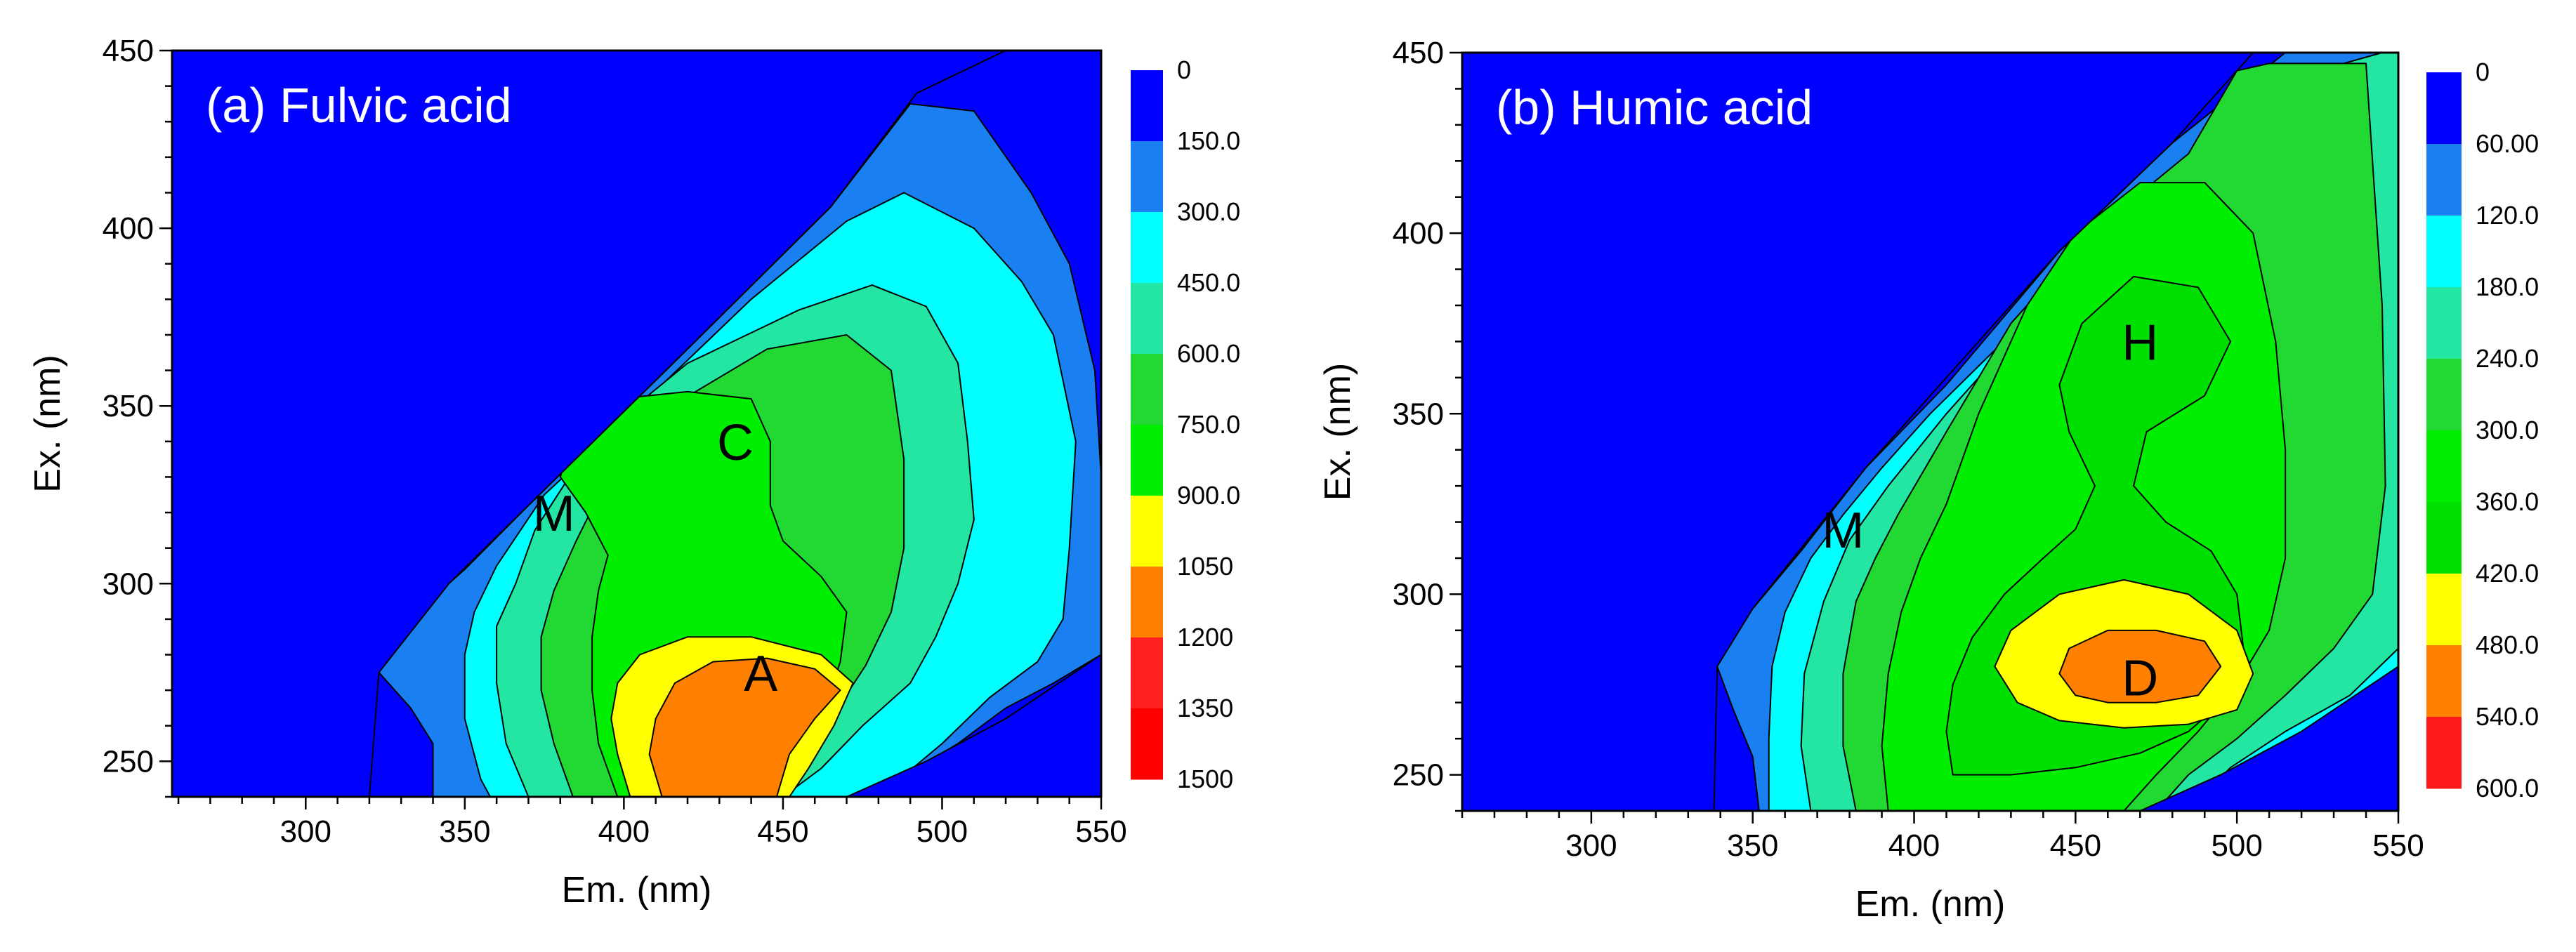  I want to click on colorbar-label: 480.0, so click(2507, 645).